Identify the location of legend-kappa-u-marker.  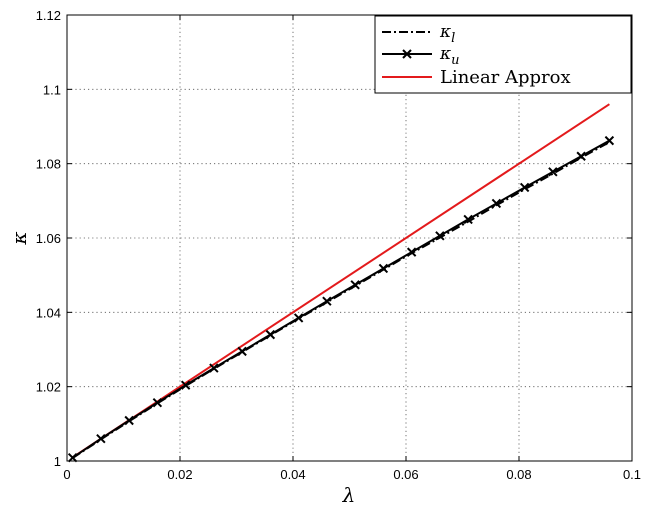
(407, 54).